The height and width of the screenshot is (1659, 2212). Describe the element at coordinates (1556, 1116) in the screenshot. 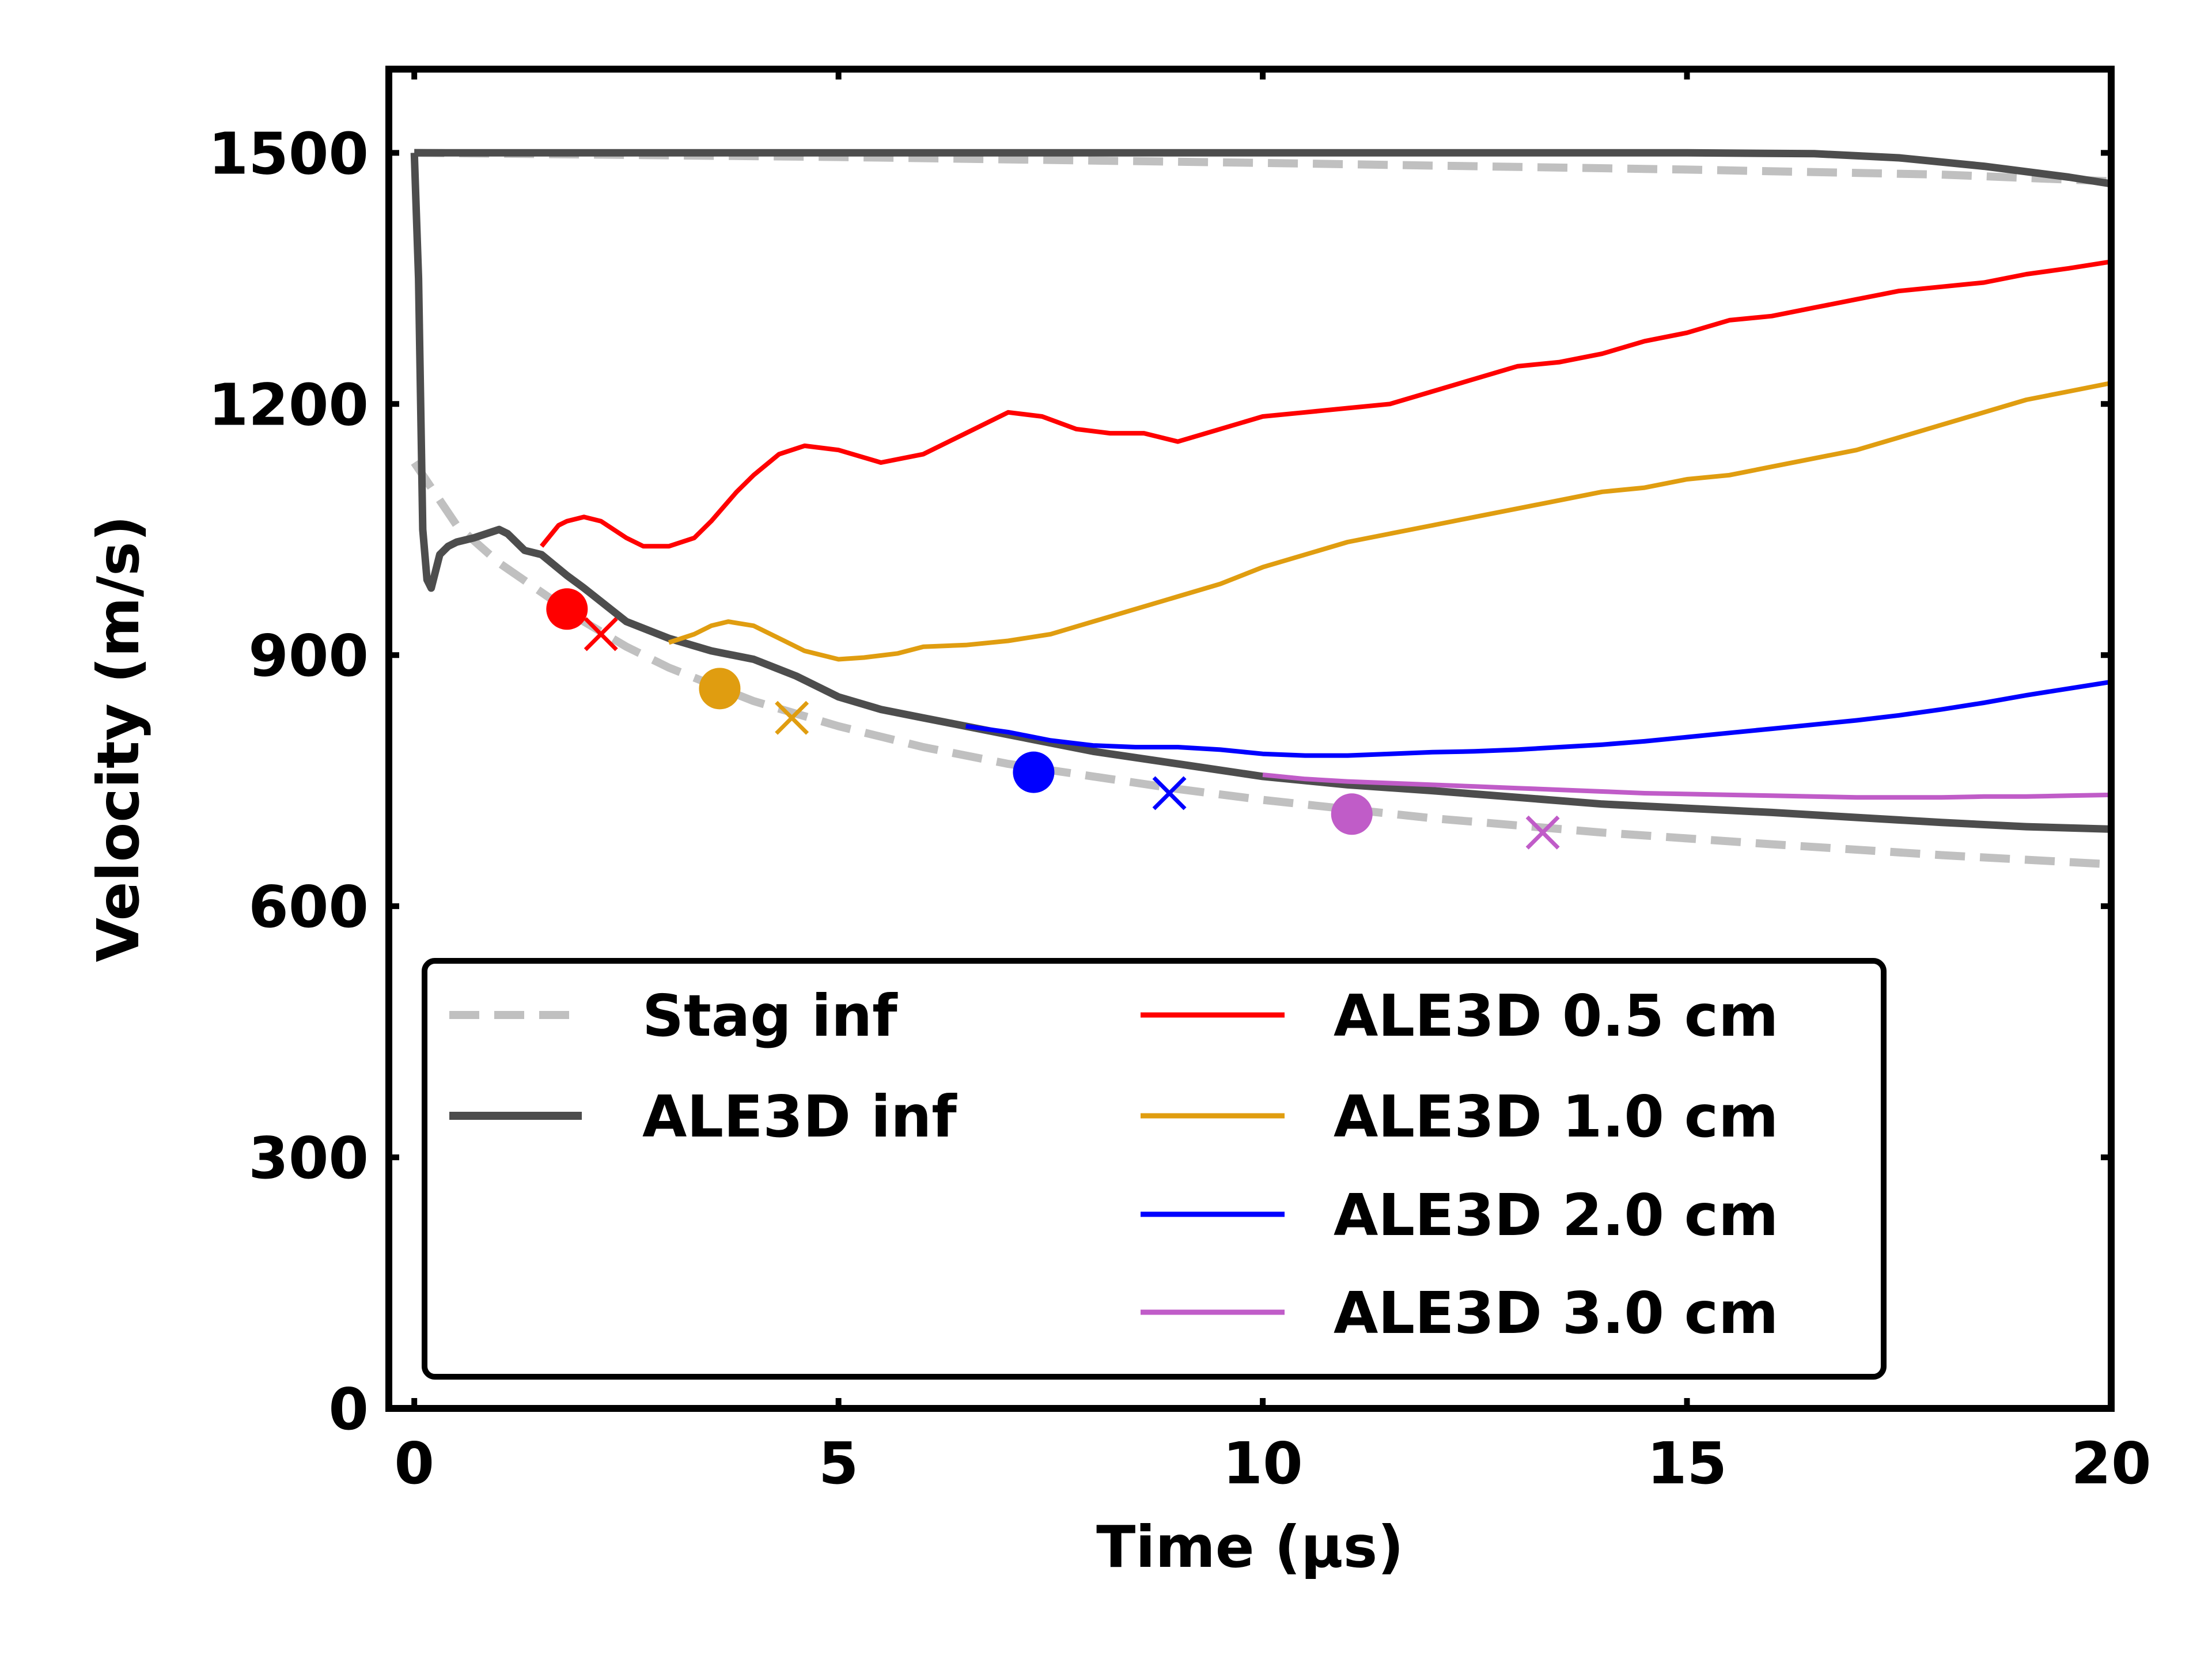

I see `legend-label: ALE3D 1.0 cm` at that location.